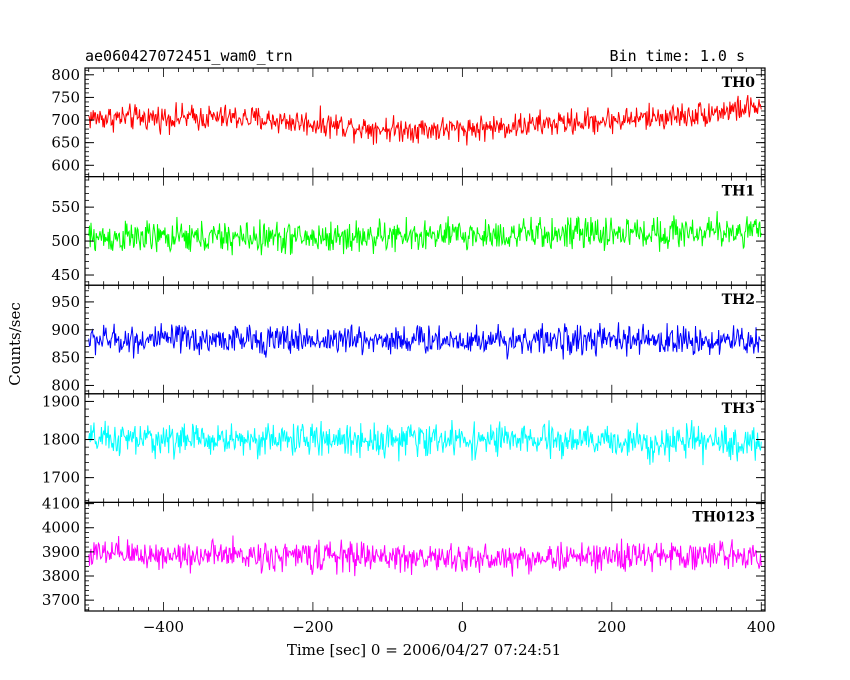  I want to click on panel-th1: 450 500 550 TH1, so click(408, 231).